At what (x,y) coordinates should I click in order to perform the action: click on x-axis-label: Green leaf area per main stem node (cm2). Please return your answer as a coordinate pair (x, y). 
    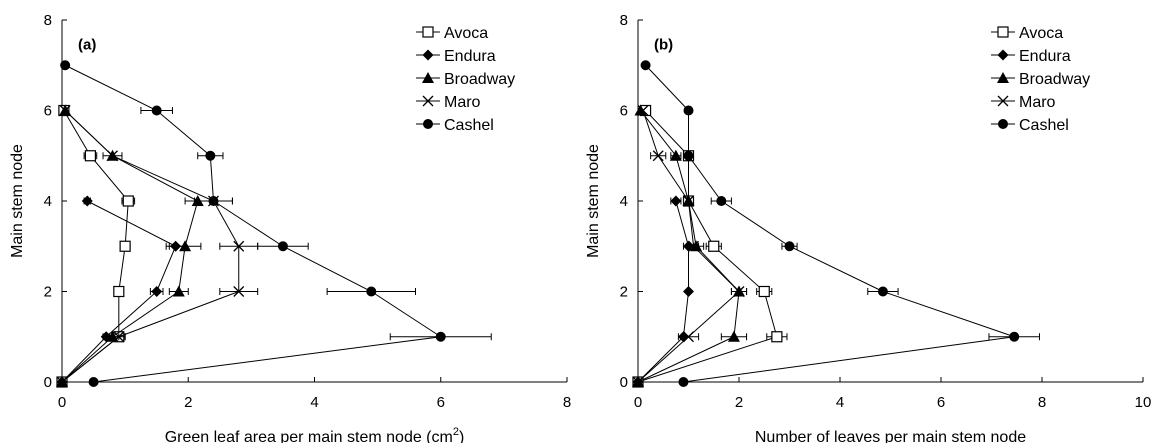
    Looking at the image, I should click on (315, 434).